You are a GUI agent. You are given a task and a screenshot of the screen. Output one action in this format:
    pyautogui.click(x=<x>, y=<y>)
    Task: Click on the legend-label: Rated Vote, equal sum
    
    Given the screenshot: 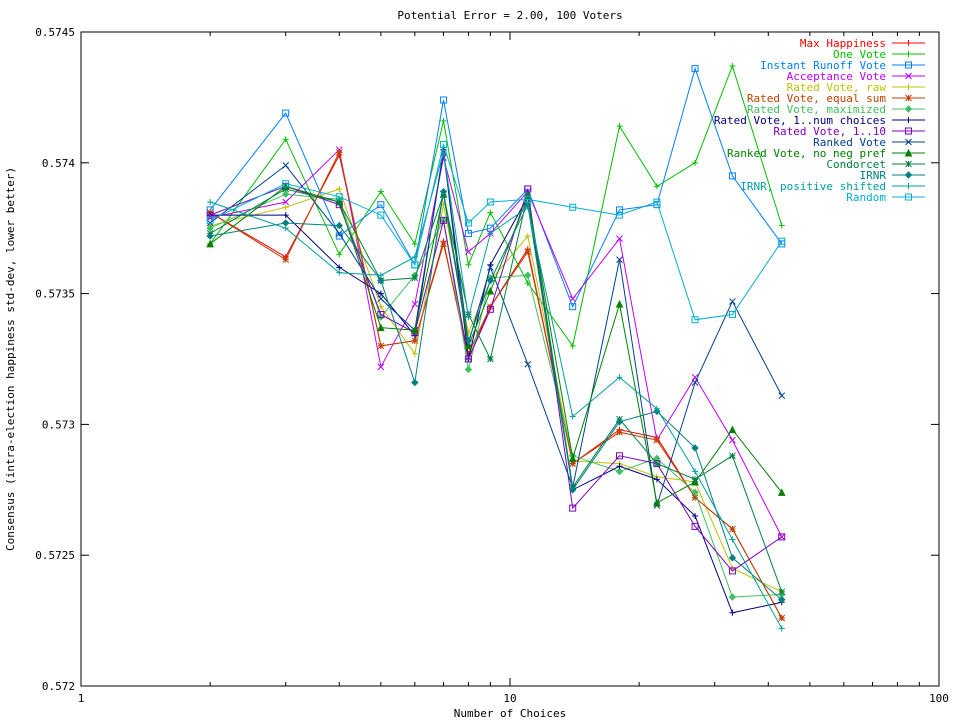 What is the action you would take?
    pyautogui.click(x=816, y=98)
    